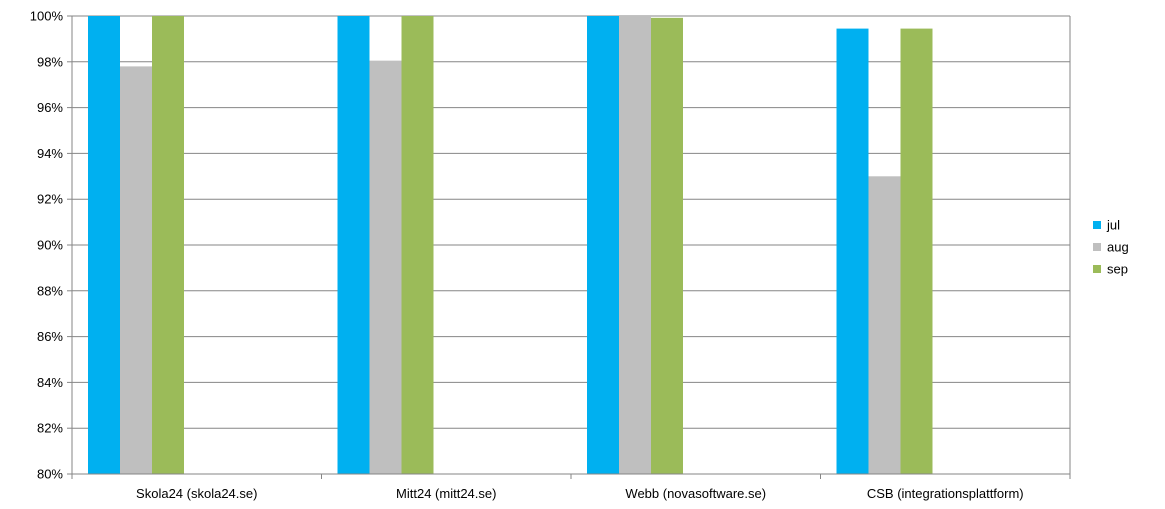 This screenshot has height=509, width=1165. Describe the element at coordinates (695, 493) in the screenshot. I see `category-label: Webb (novasoftware.se)` at that location.